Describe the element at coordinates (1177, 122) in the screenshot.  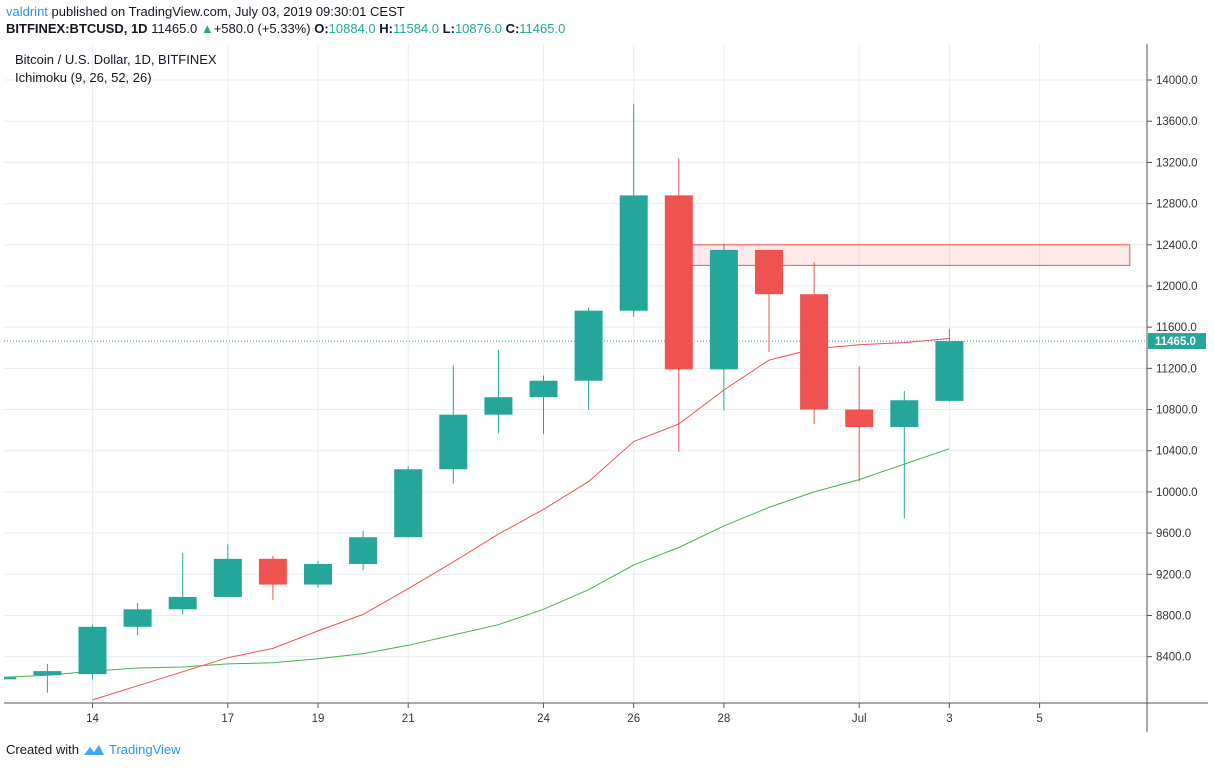
I see `y-tick-label: 13600.0` at that location.